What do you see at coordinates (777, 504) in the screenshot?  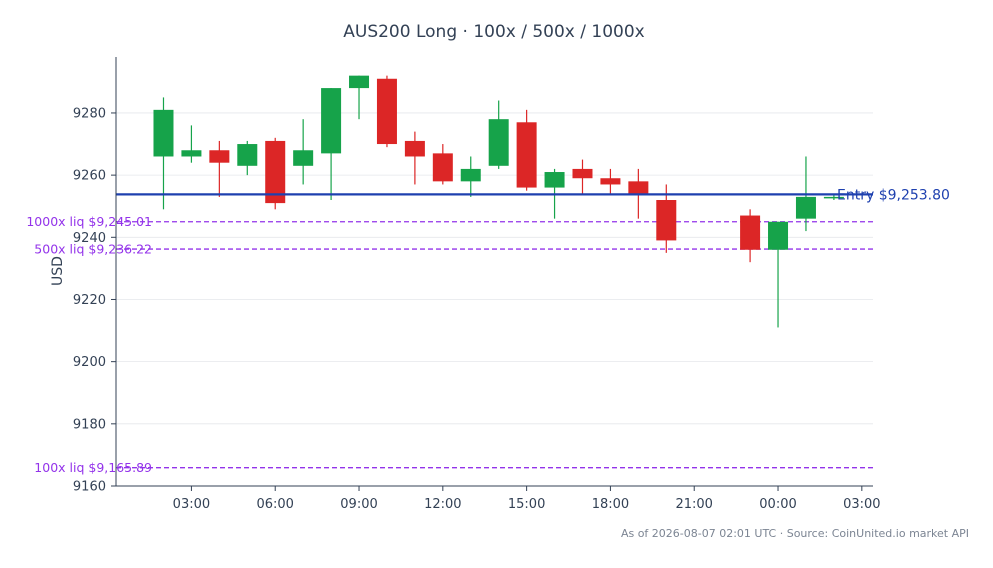 I see `x-tick-label: 00:00` at bounding box center [777, 504].